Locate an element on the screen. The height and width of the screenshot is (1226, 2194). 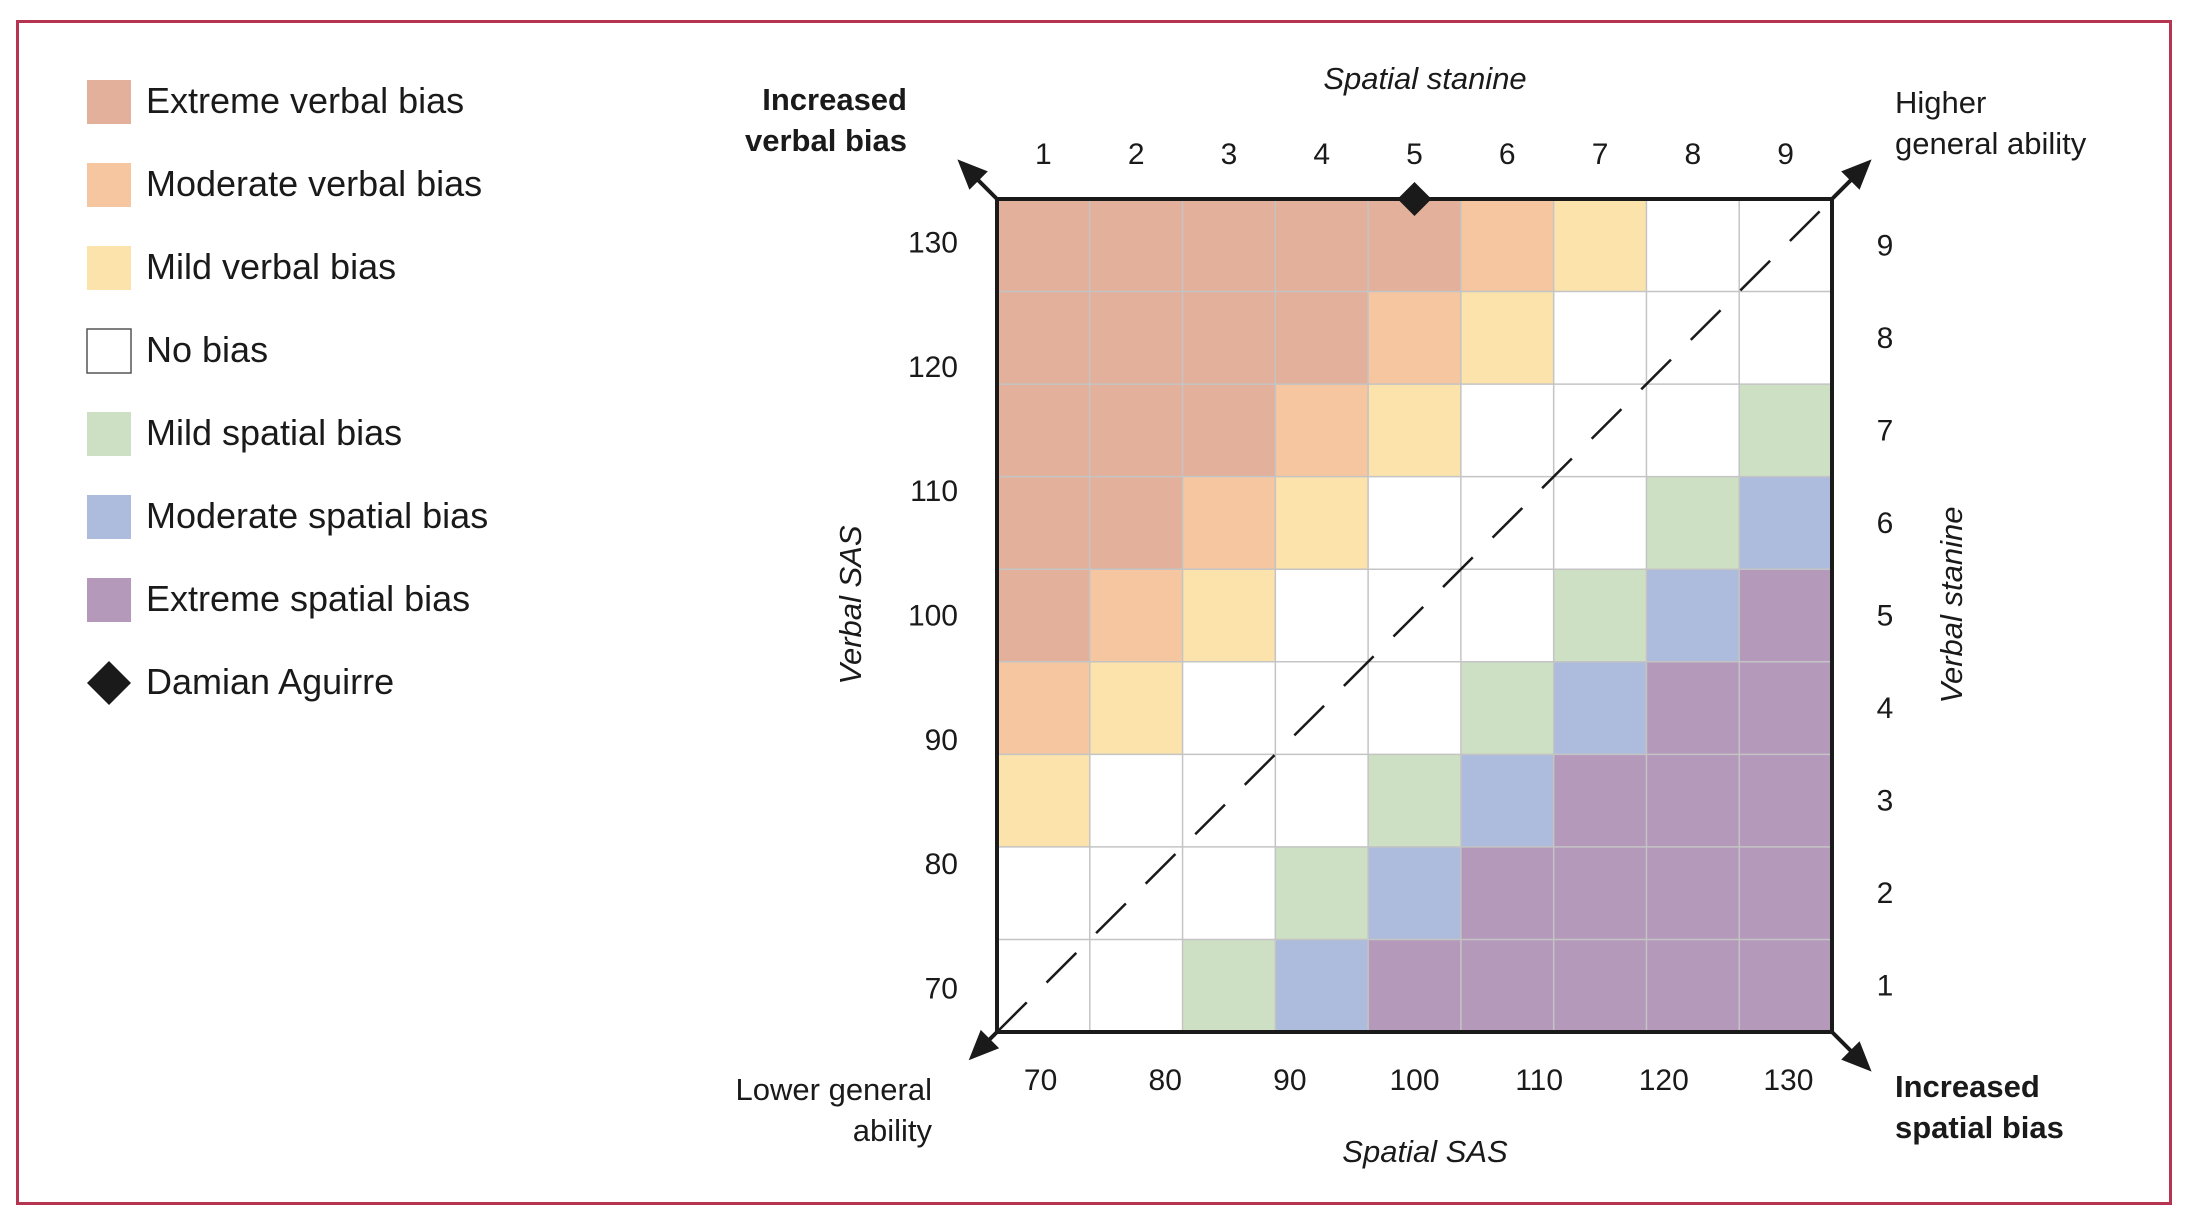
y-stanine-tick: 7 is located at coordinates (1885, 430).